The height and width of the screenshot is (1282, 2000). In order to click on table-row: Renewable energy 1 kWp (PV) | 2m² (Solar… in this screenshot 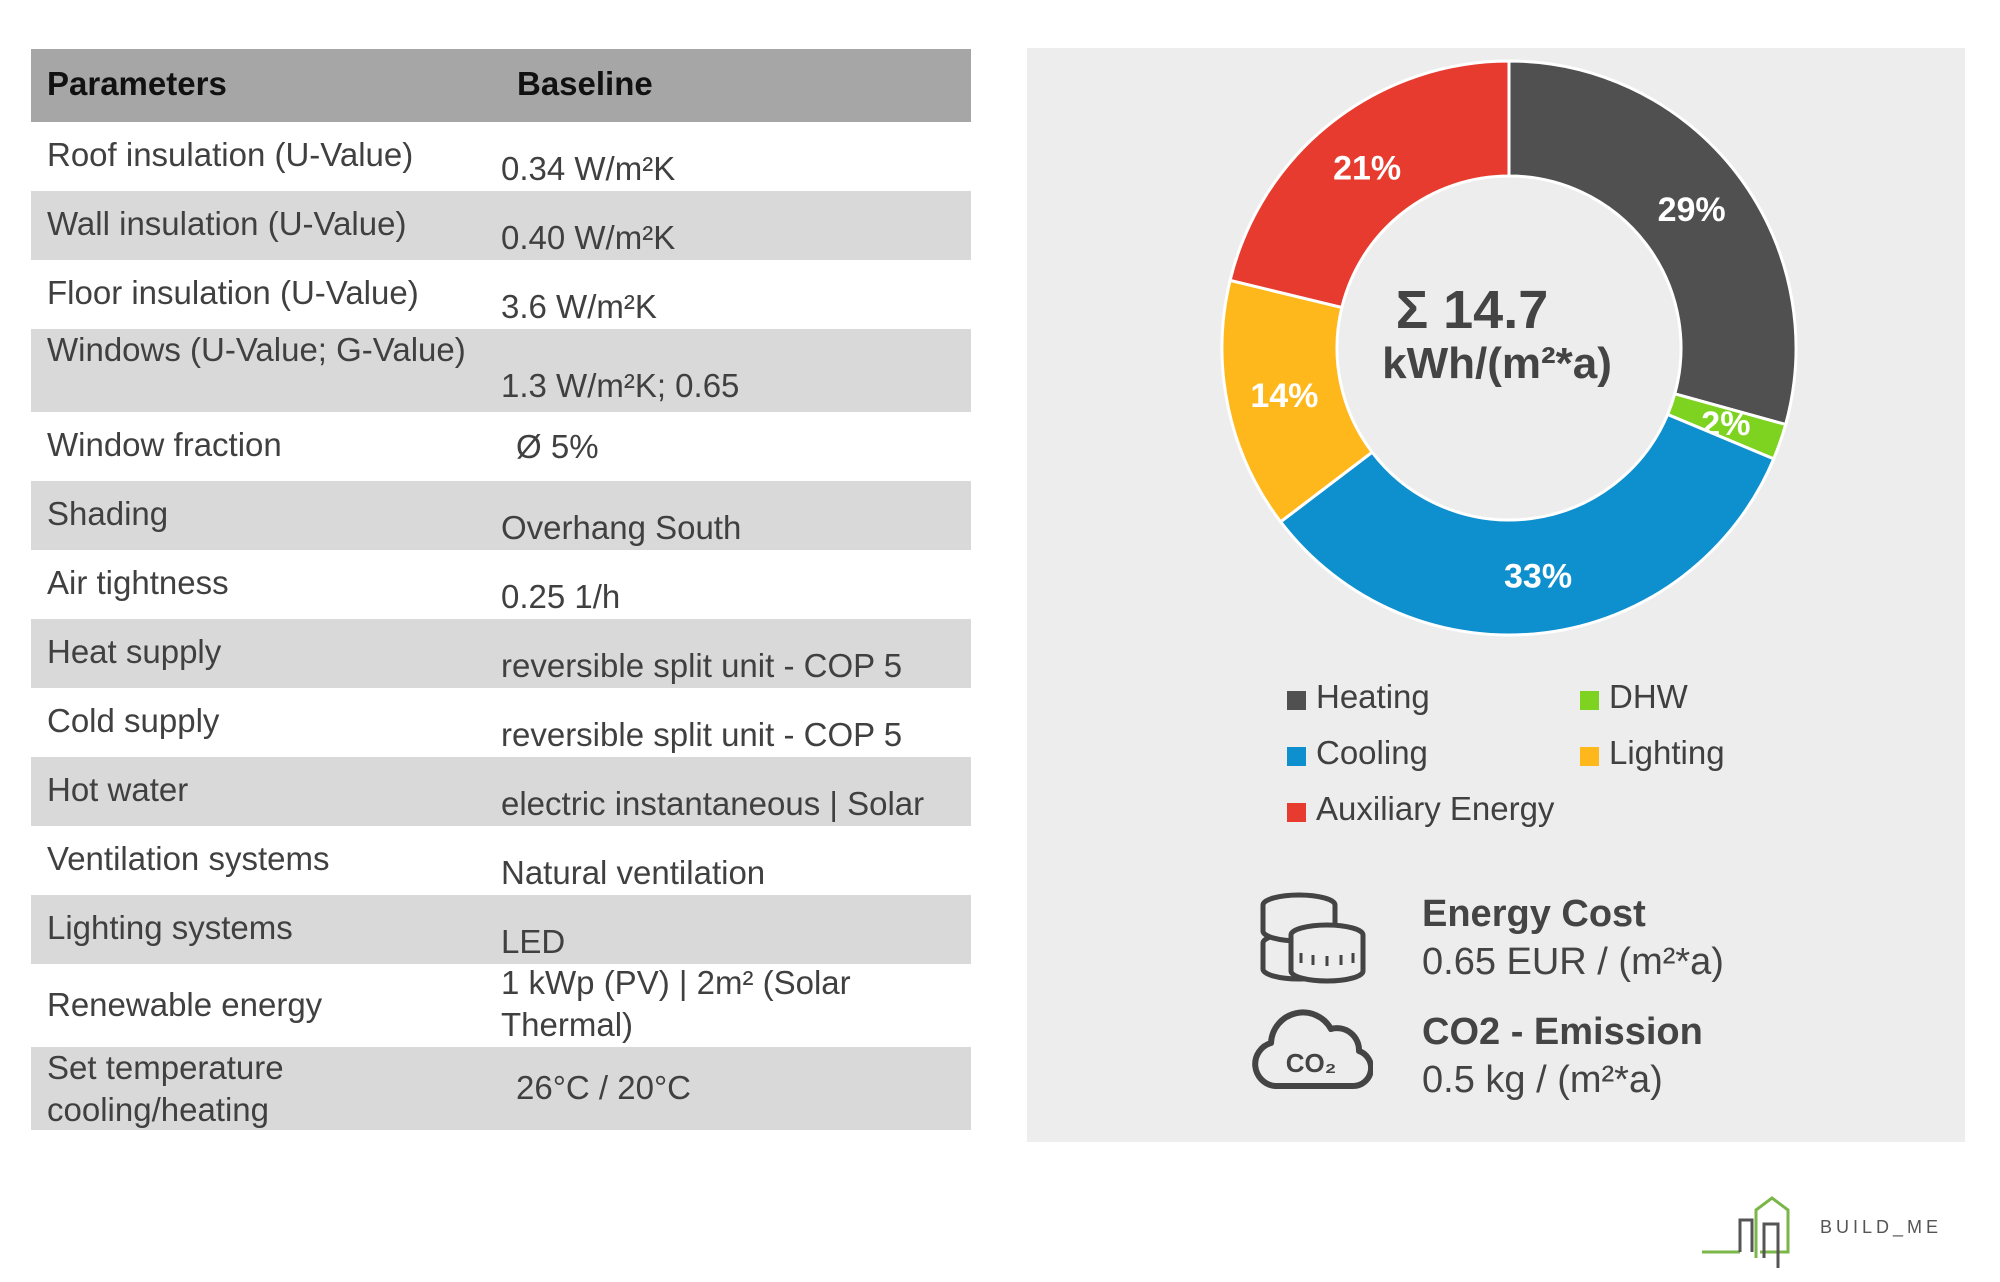, I will do `click(501, 1005)`.